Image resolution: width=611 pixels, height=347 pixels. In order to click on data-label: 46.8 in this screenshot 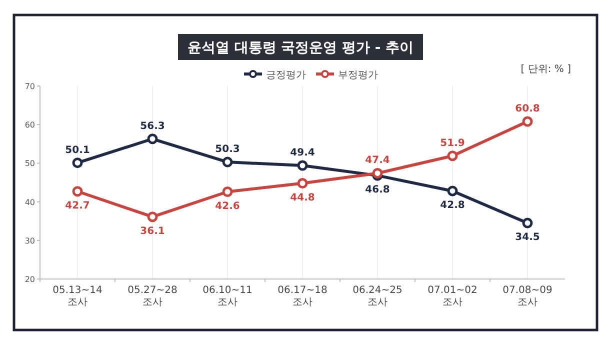, I will do `click(377, 190)`.